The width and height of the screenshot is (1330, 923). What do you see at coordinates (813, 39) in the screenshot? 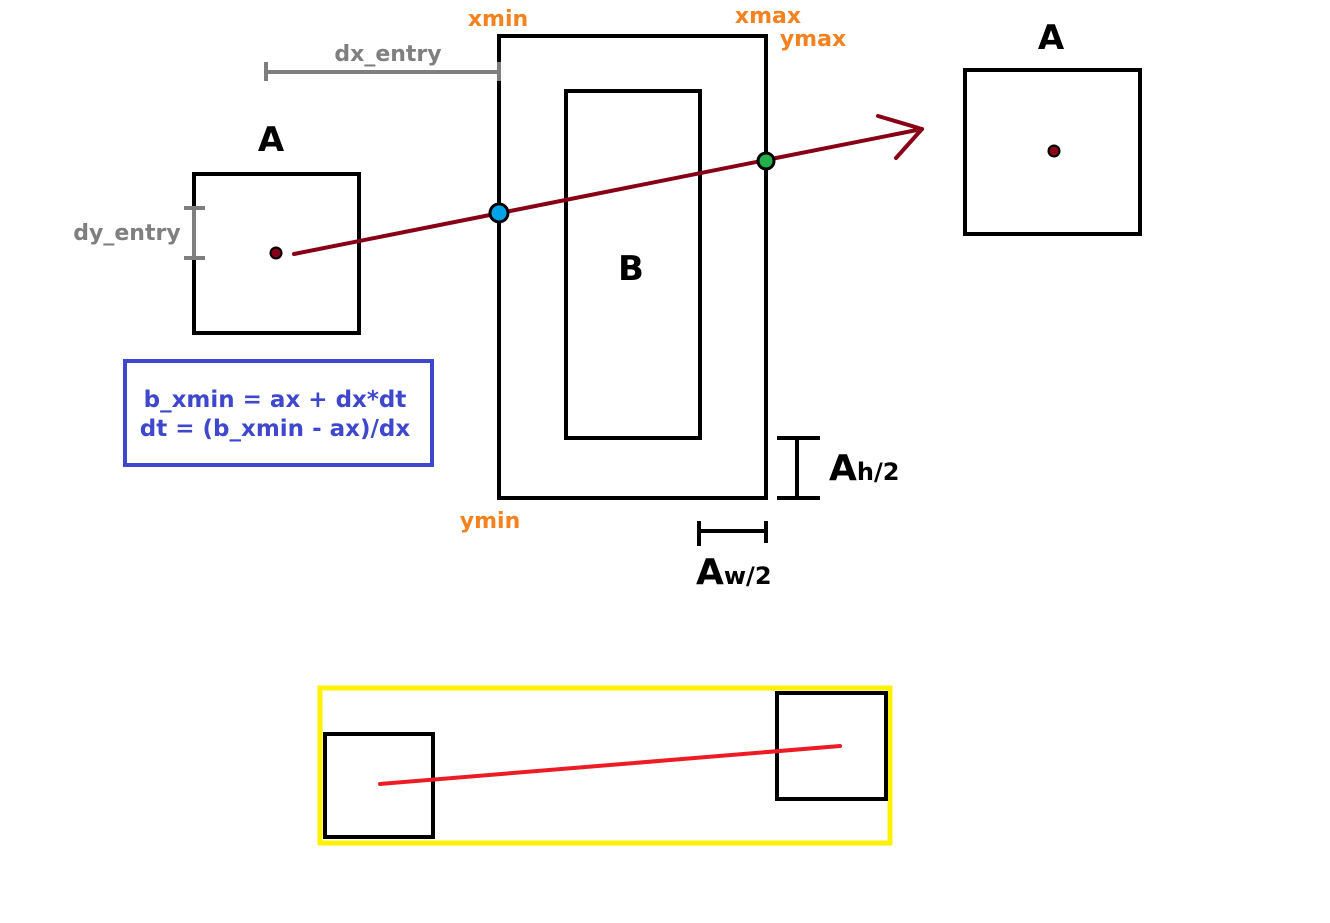
I see `ymax-label: ymax` at bounding box center [813, 39].